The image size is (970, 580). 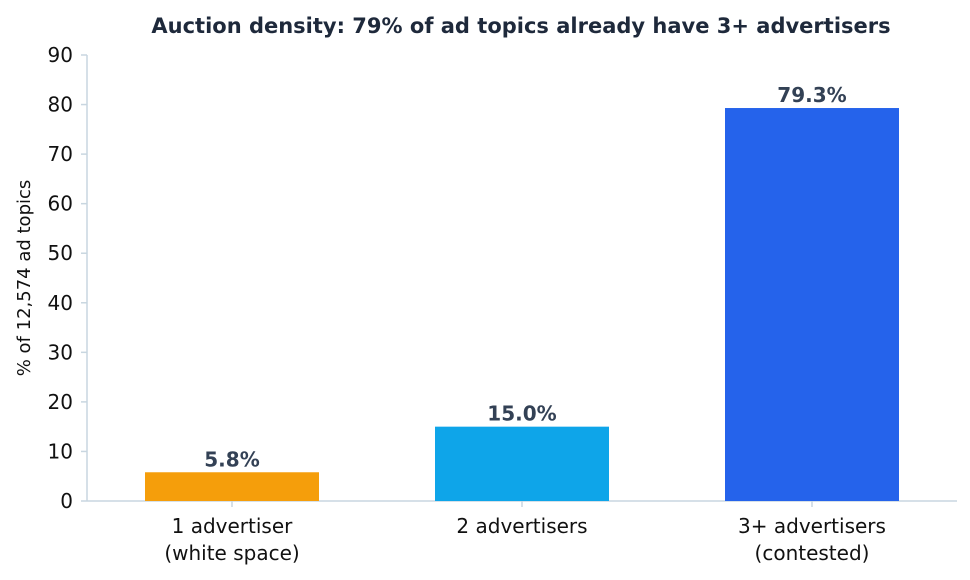 I want to click on y-tick-label: 60, so click(x=60, y=204).